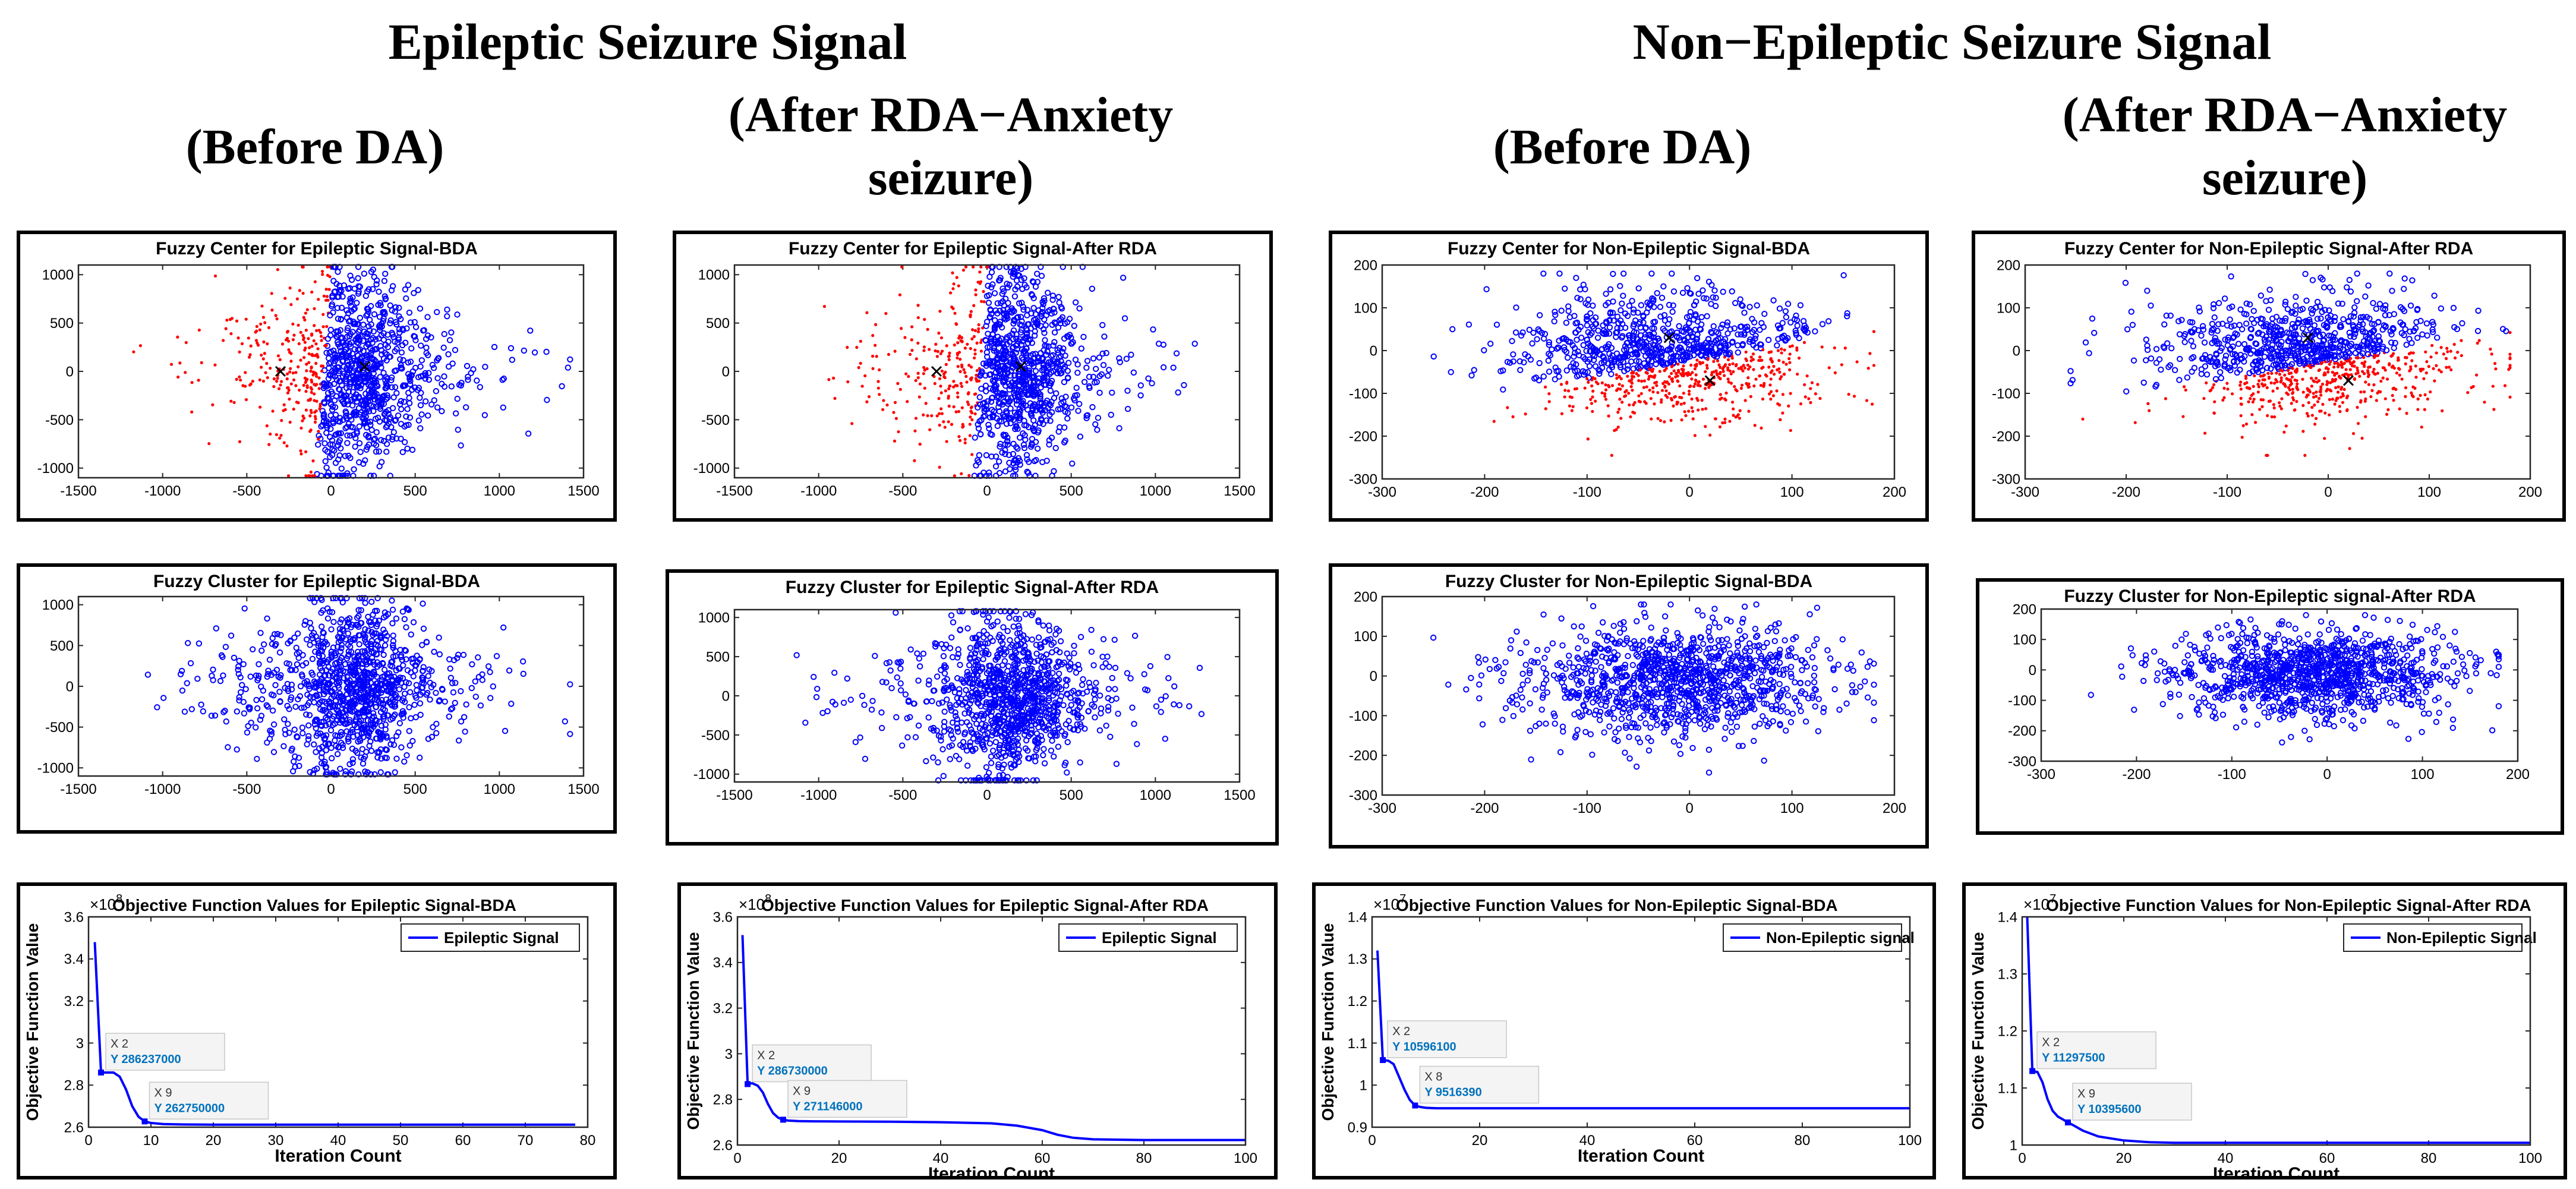  What do you see at coordinates (2285, 115) in the screenshot?
I see `heading-after-rda-non-epileptic-line1: (After RDA−Anxiety` at bounding box center [2285, 115].